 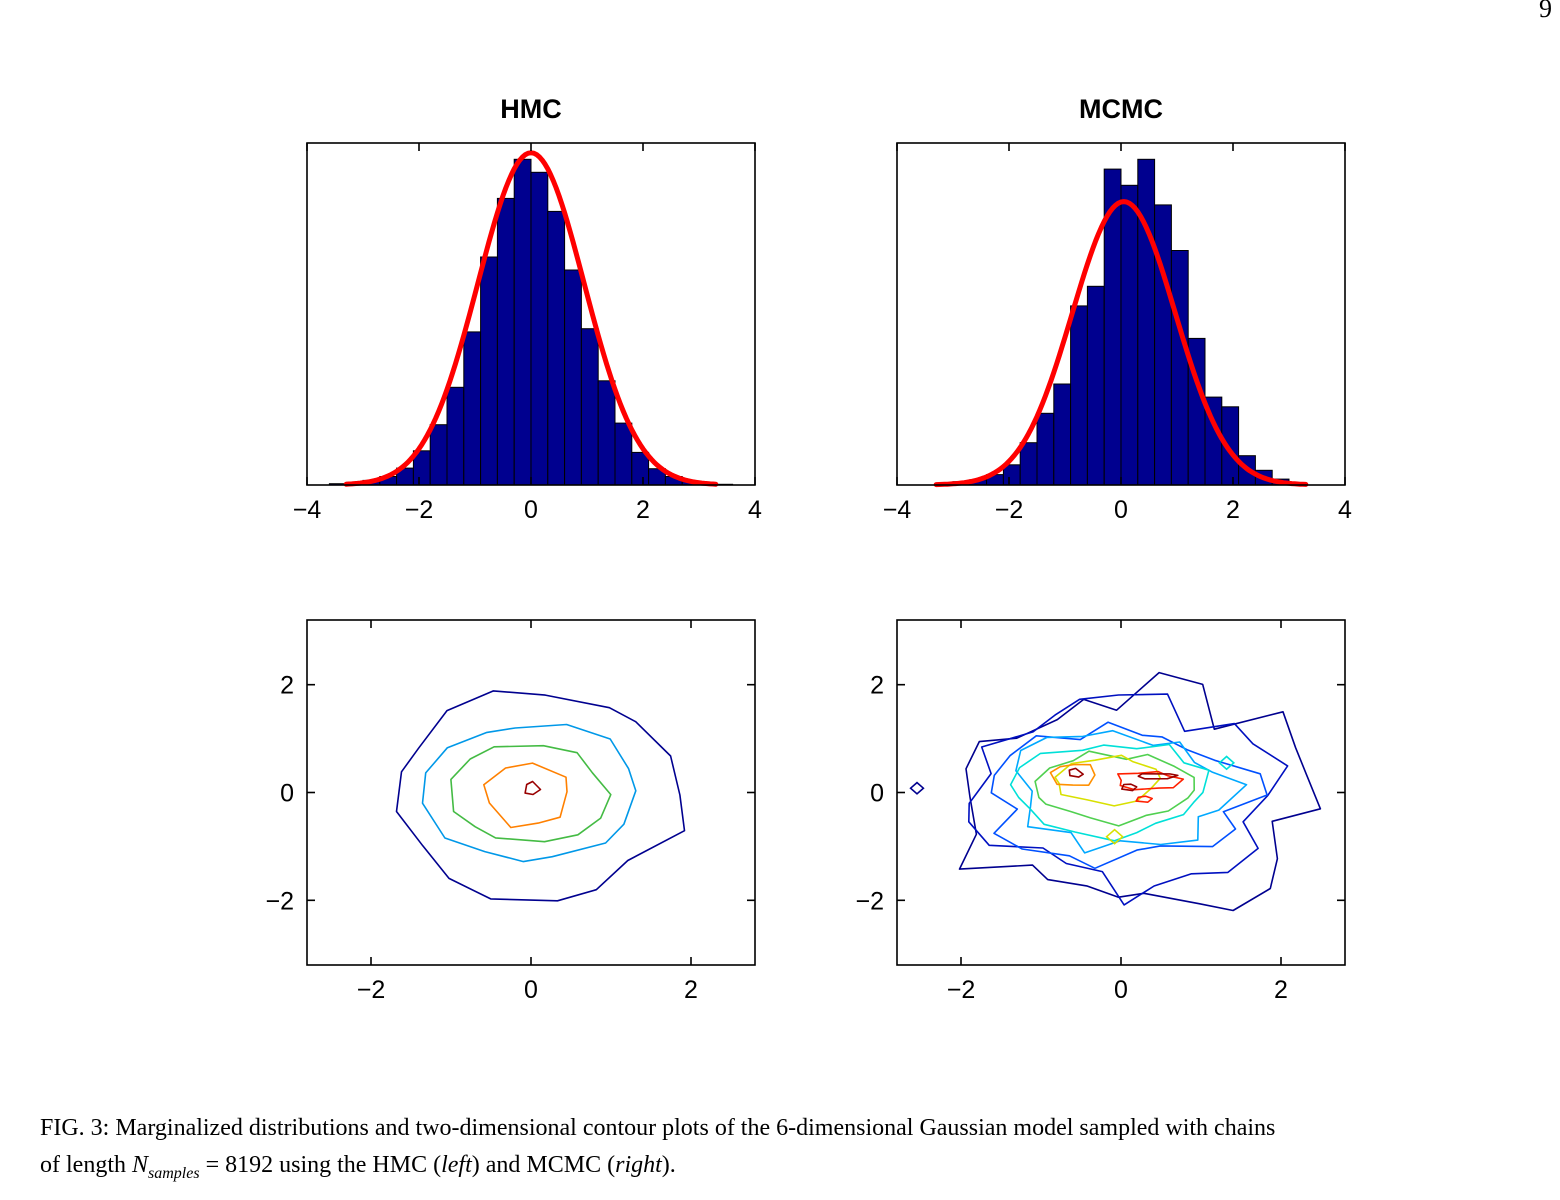 What do you see at coordinates (320, 1165) in the screenshot?
I see `caption-line2-eq: = 8192 using the HMC (` at bounding box center [320, 1165].